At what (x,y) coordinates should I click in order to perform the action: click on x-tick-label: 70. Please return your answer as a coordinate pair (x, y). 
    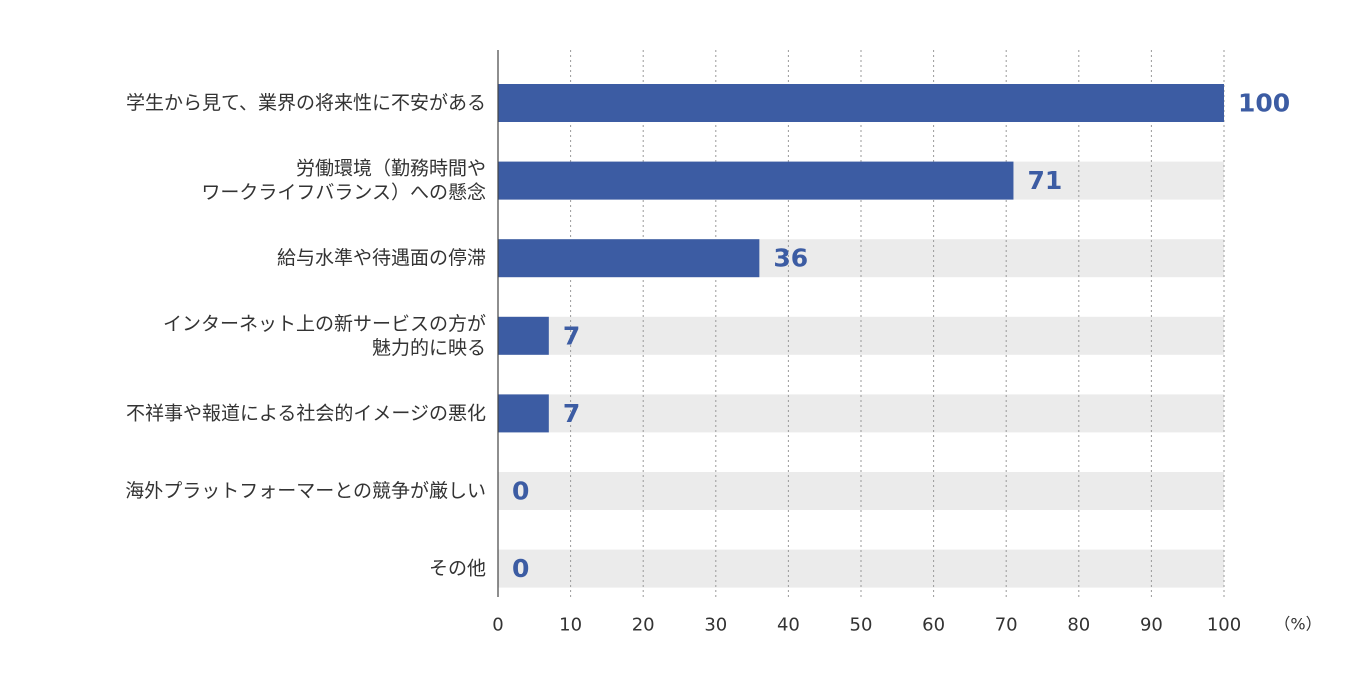
    Looking at the image, I should click on (1006, 625).